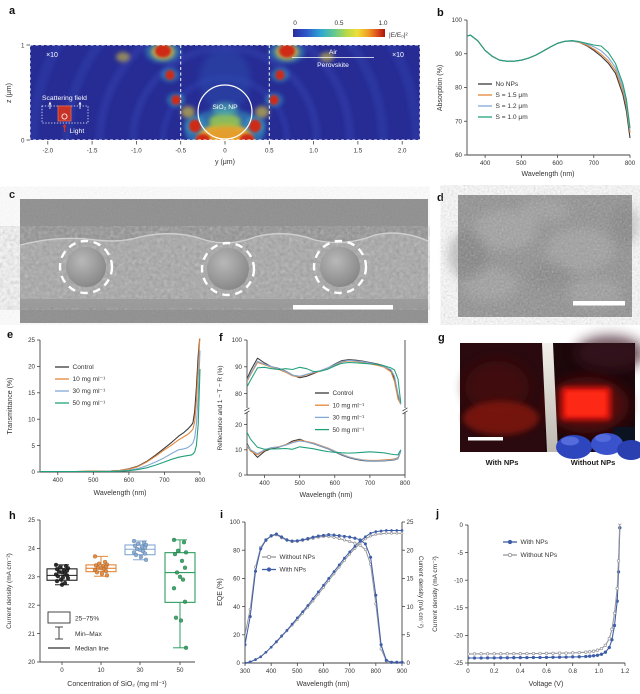 The image size is (640, 694). I want to click on svg-text: 300, so click(245, 671).